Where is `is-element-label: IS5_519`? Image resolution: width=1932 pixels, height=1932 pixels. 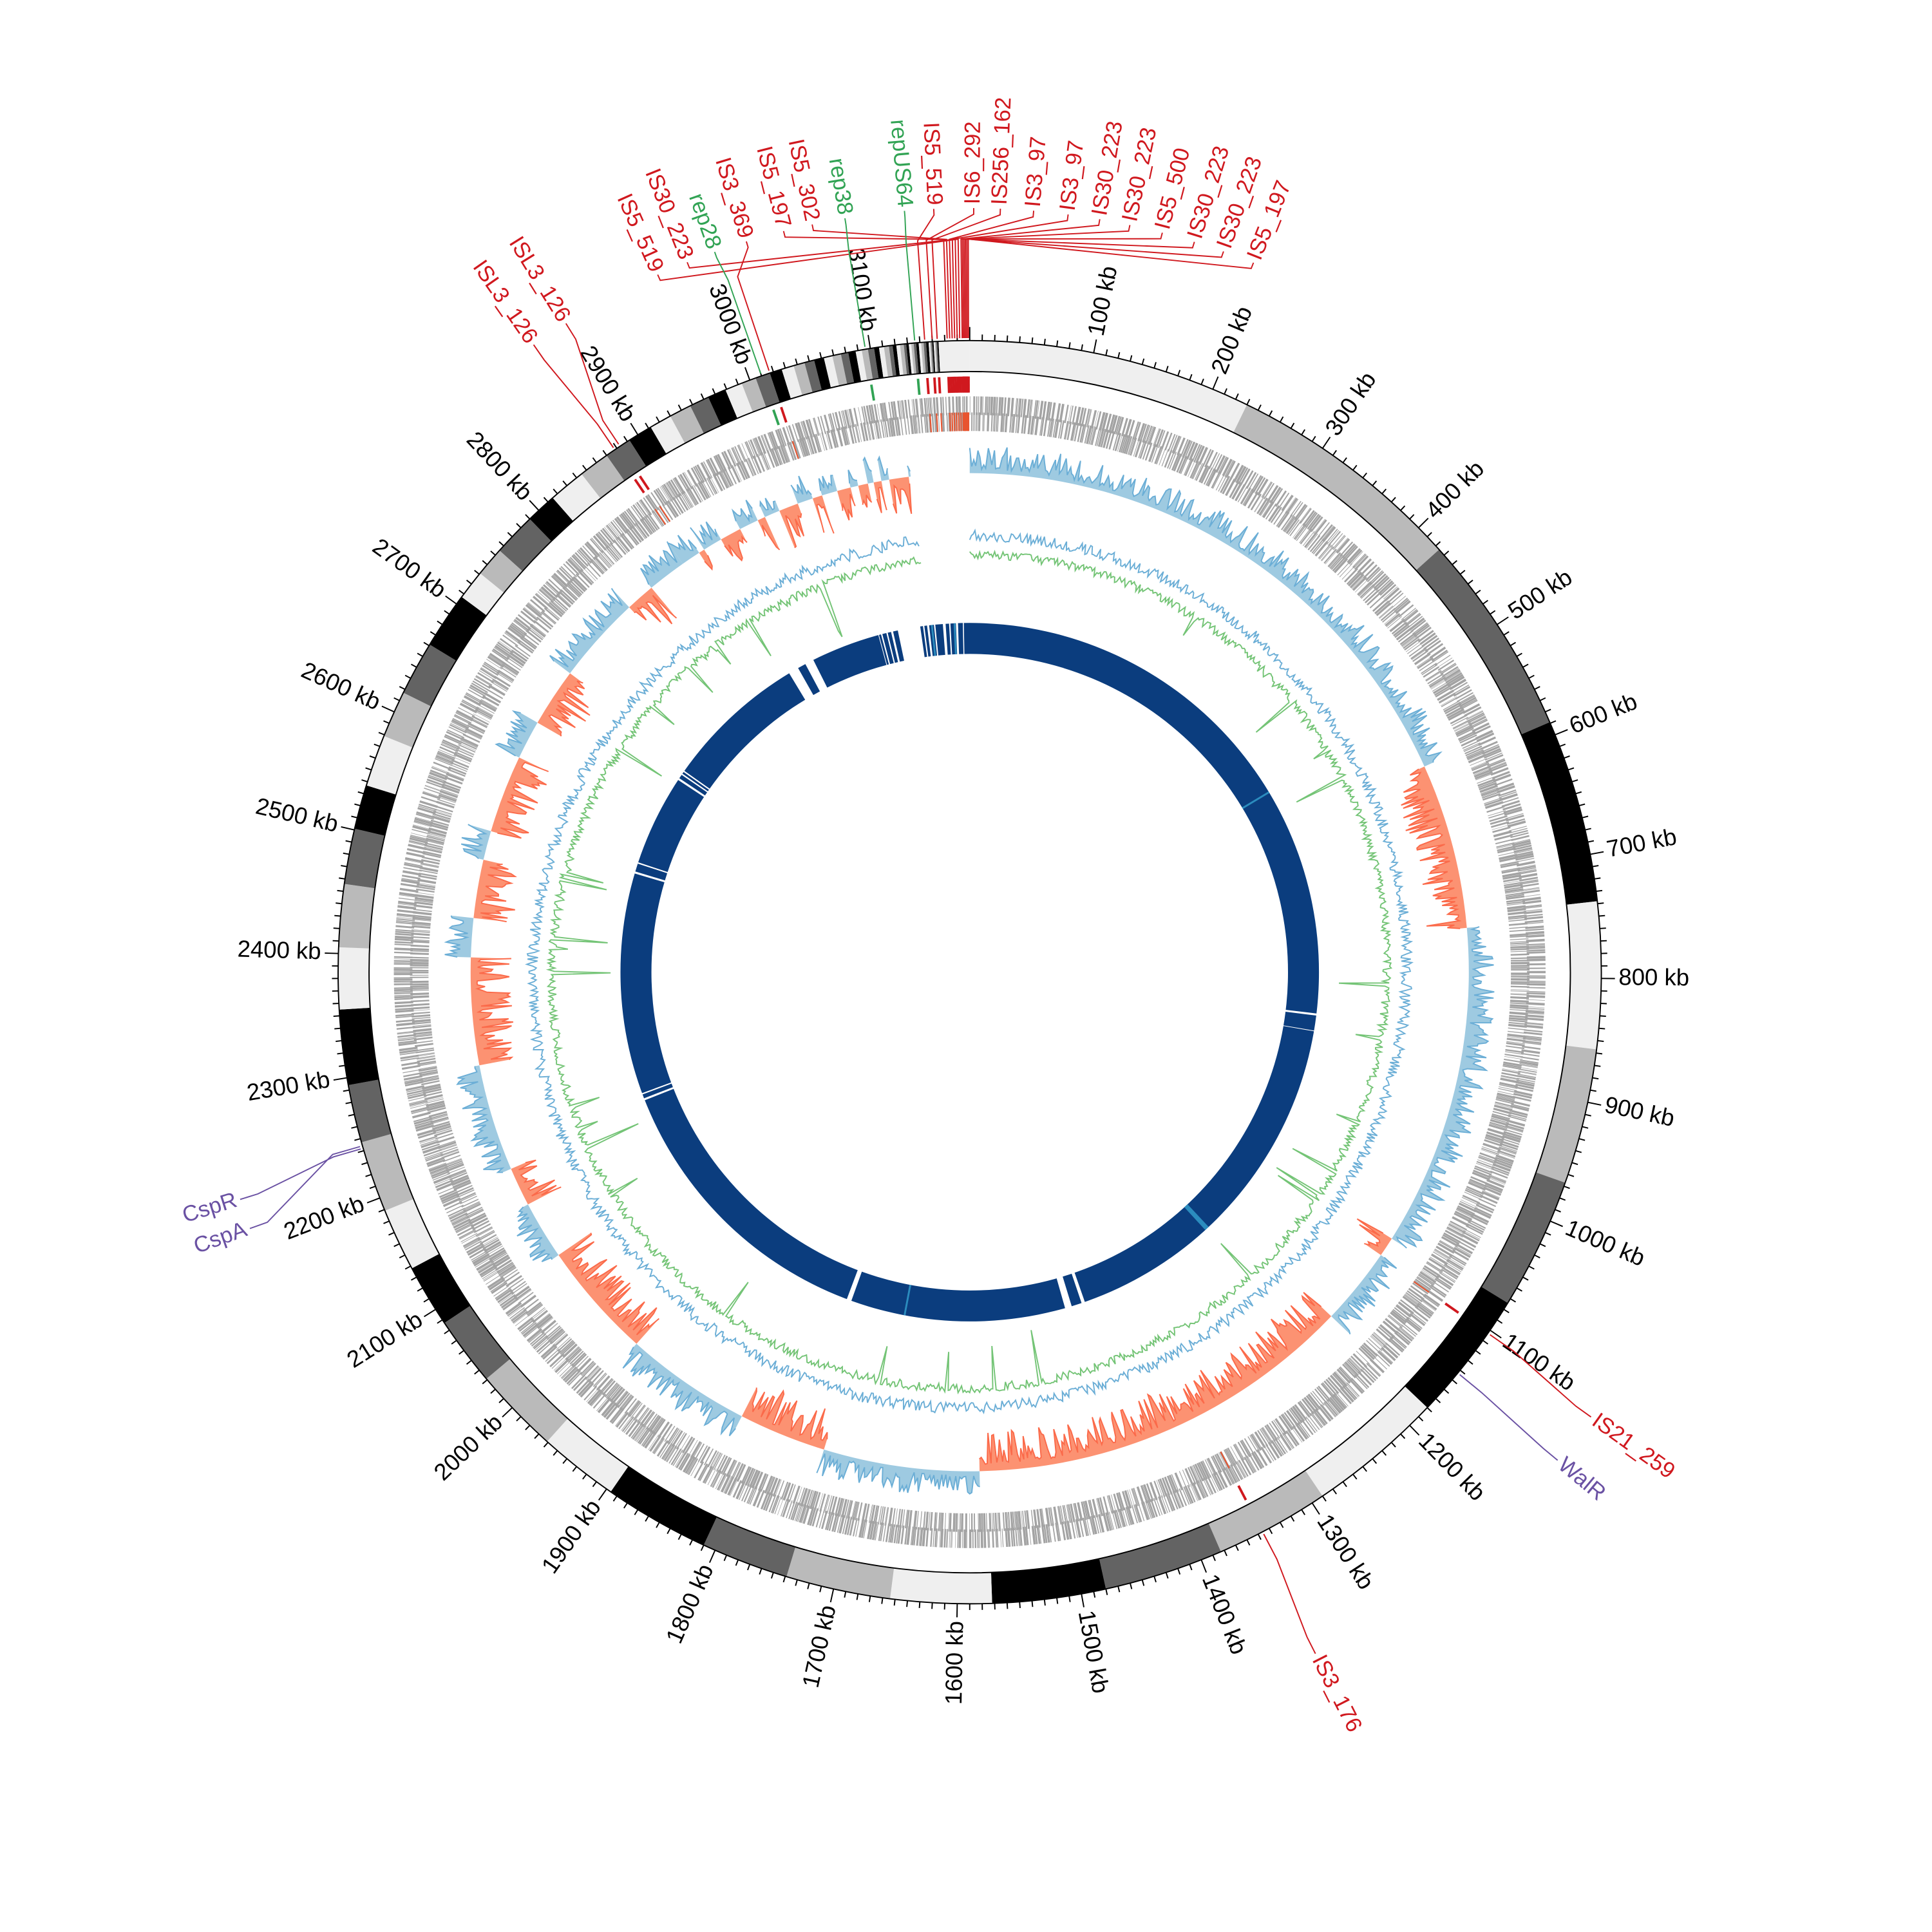
is-element-label: IS5_519 is located at coordinates (933, 164).